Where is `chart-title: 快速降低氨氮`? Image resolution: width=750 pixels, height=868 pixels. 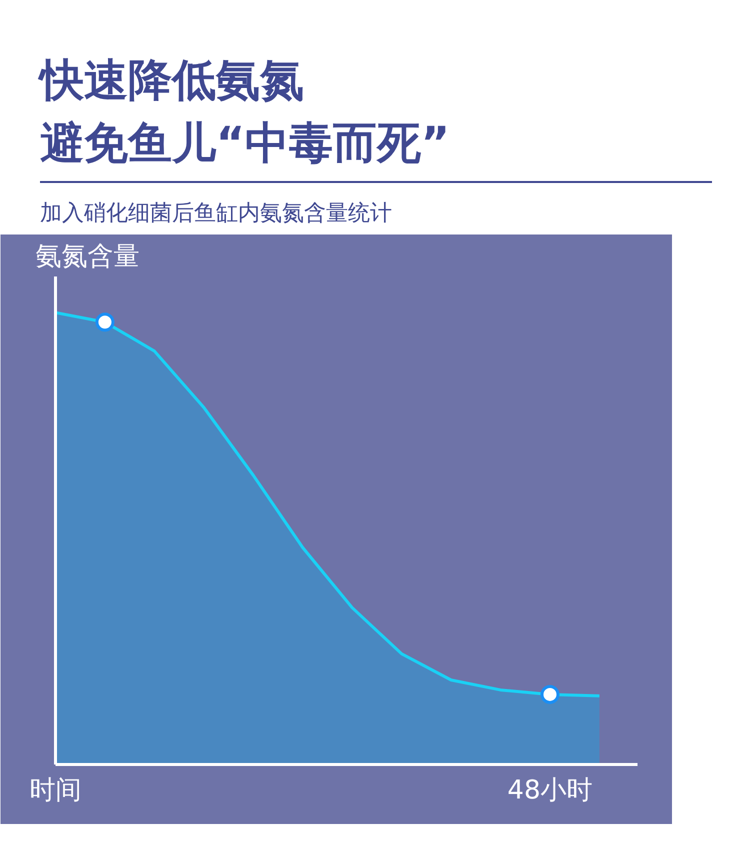 chart-title: 快速降低氨氮 is located at coordinates (172, 81).